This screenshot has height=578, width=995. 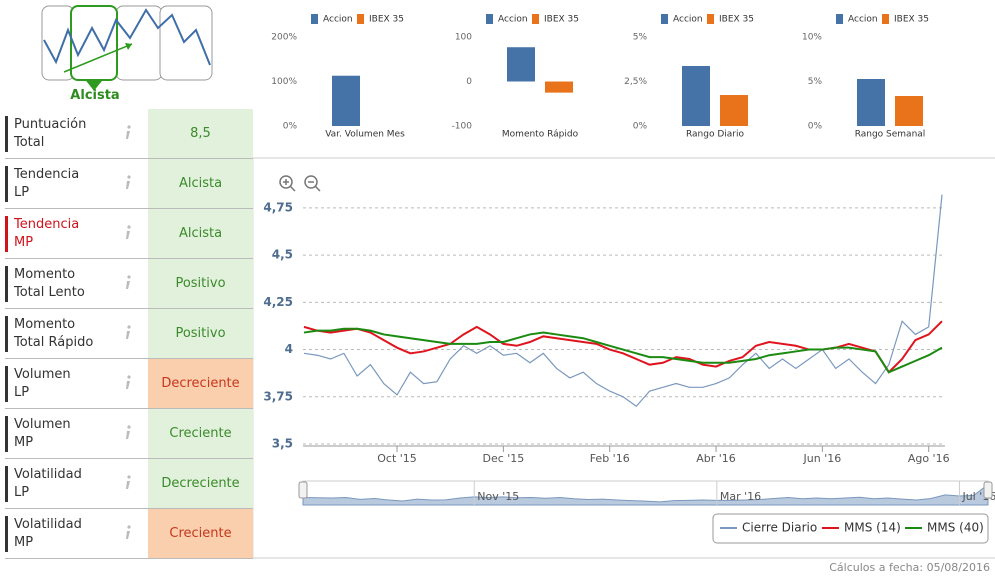 I want to click on y-tick-label: 4,25, so click(x=278, y=302).